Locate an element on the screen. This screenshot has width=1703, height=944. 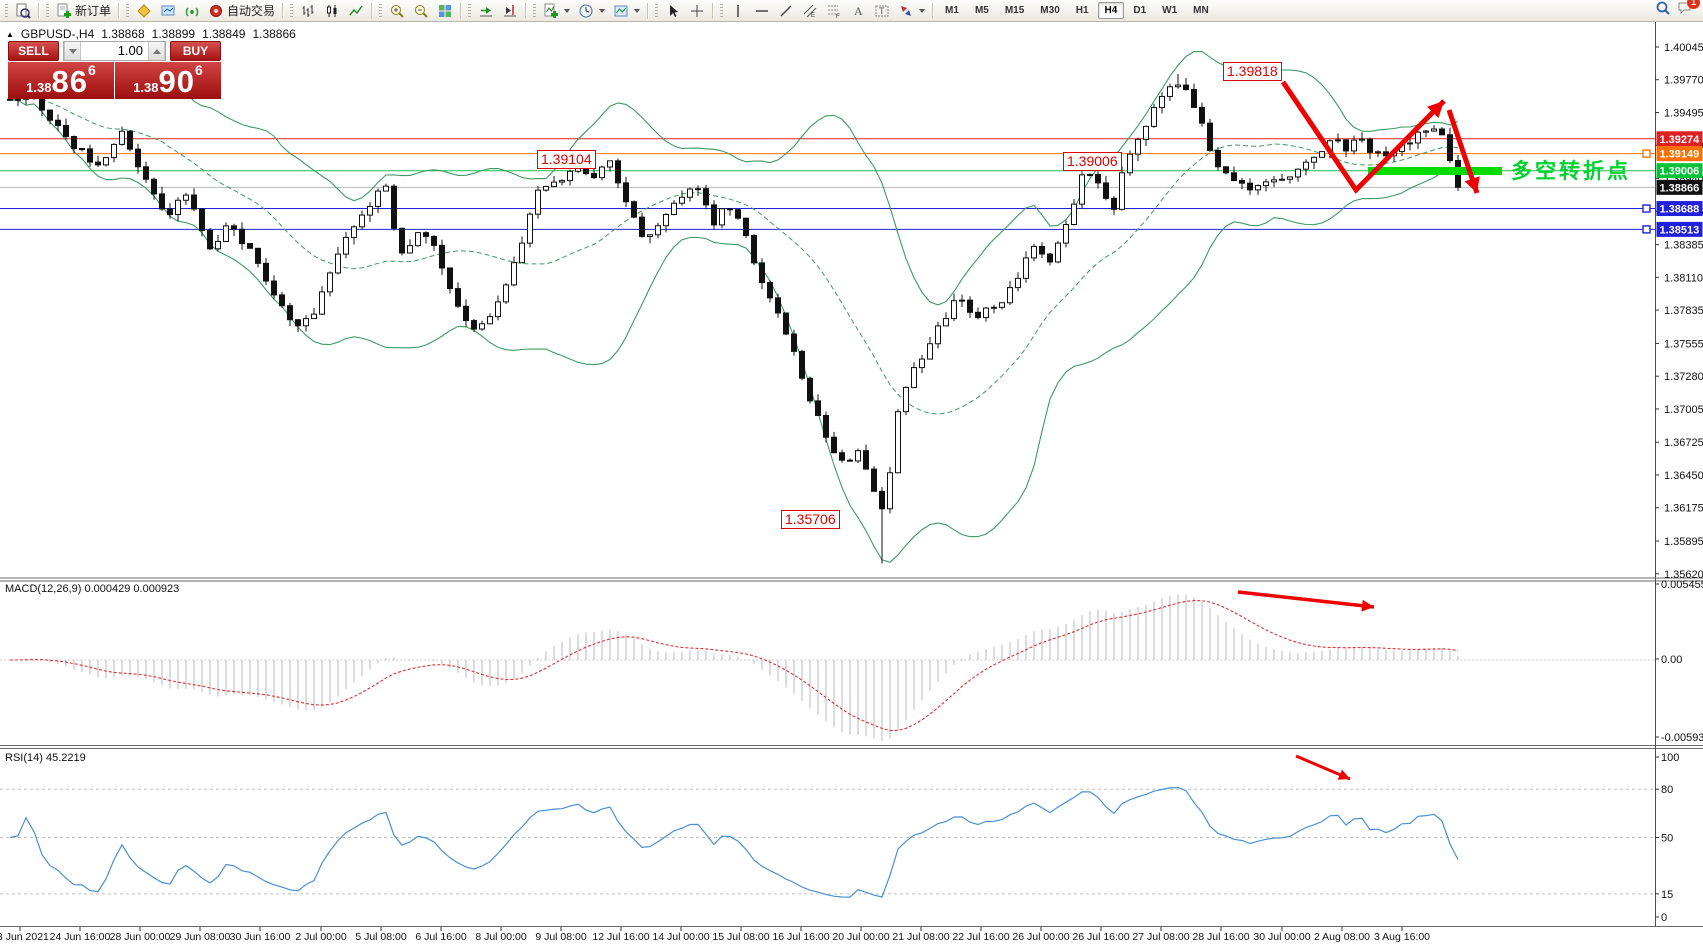
line-chart-icon is located at coordinates (356, 11).